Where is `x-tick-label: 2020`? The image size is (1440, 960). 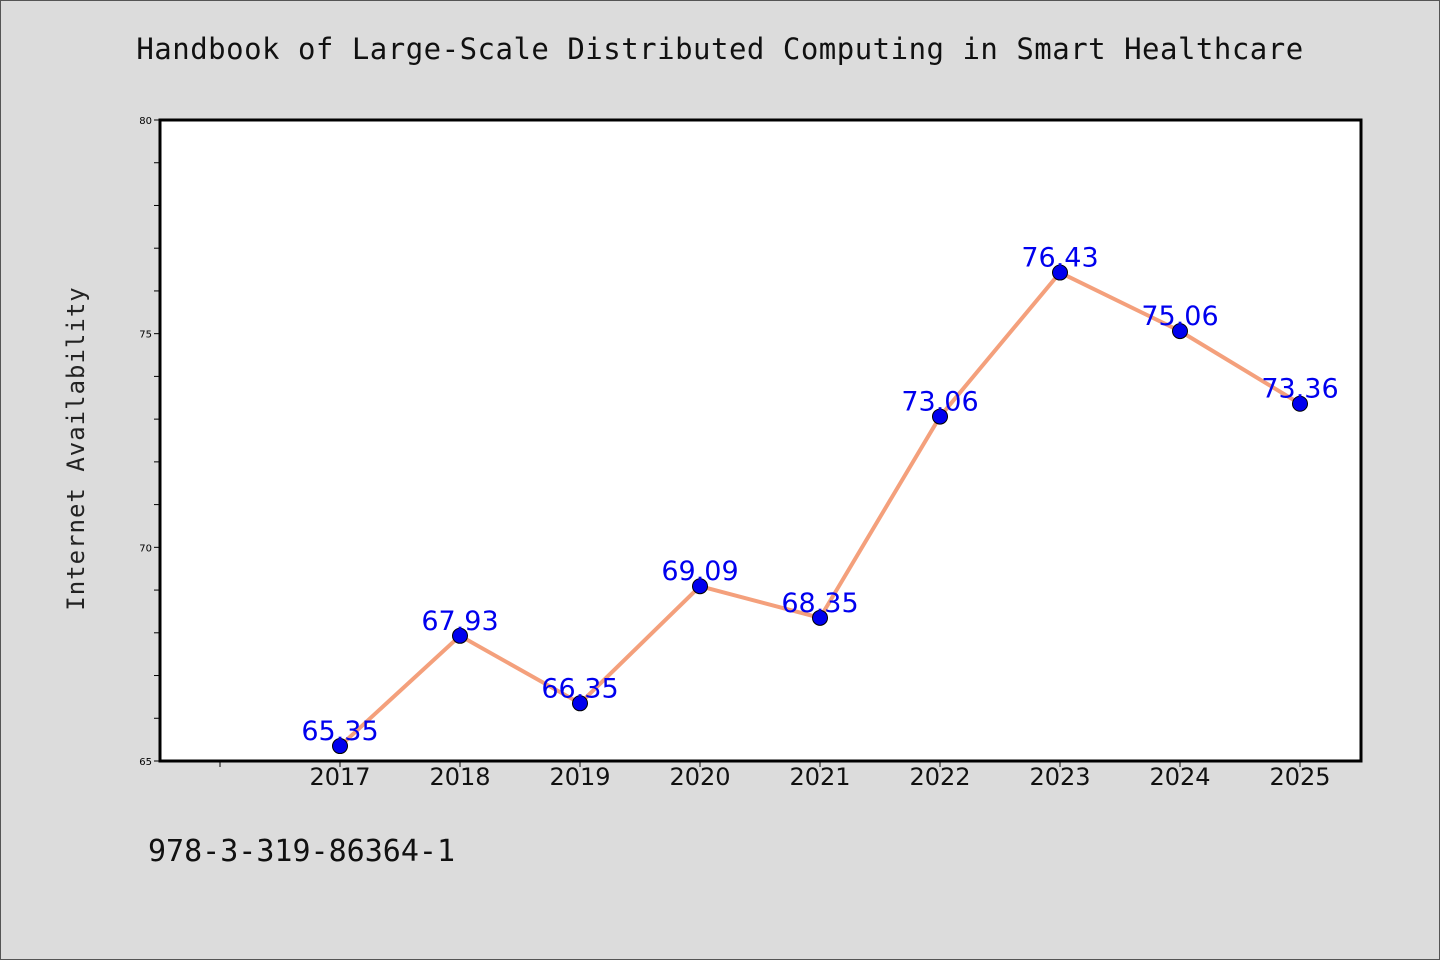
x-tick-label: 2020 is located at coordinates (699, 777).